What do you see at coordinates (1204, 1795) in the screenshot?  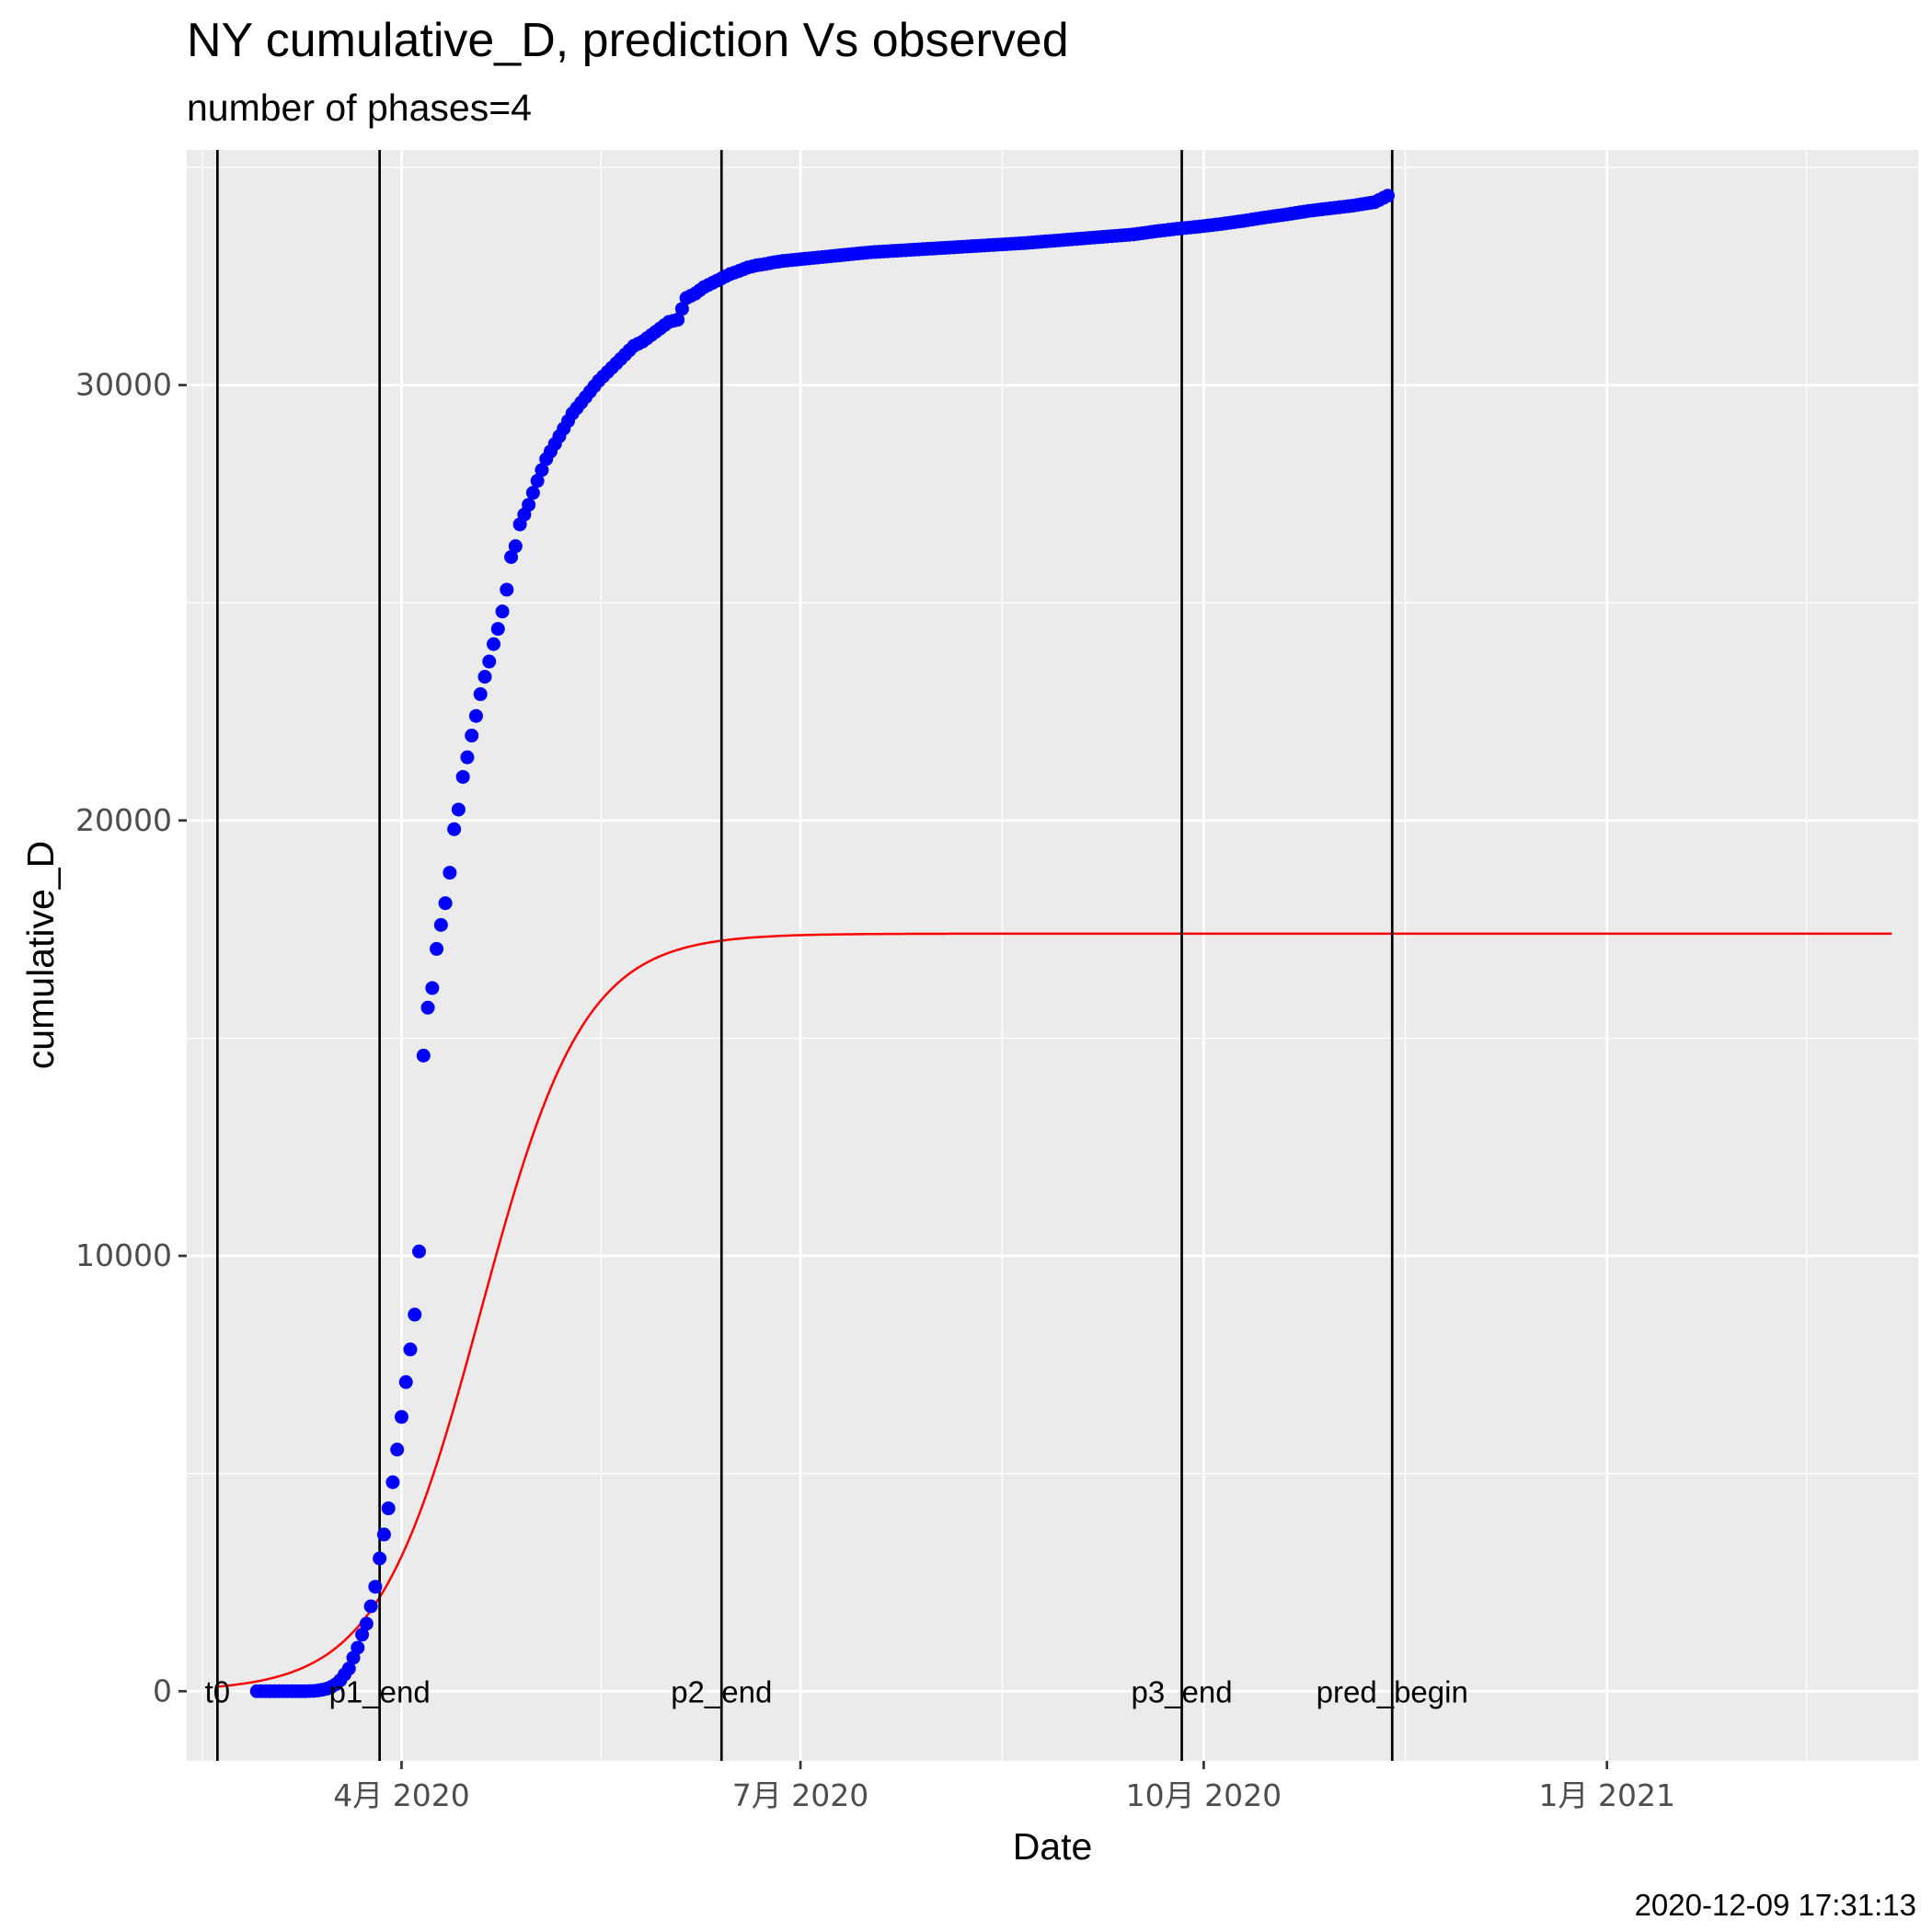 I see `x-tick-label: 10月 2020` at bounding box center [1204, 1795].